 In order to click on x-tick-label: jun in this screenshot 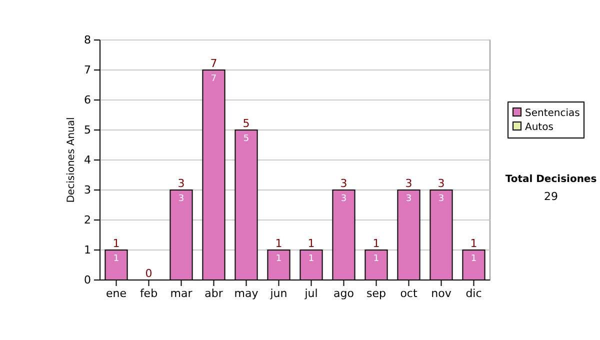, I will do `click(278, 293)`.